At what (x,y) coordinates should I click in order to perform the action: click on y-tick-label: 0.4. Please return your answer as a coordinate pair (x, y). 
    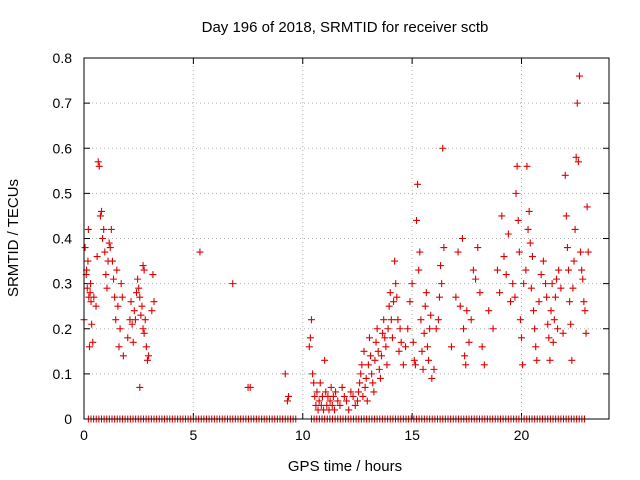
    Looking at the image, I should click on (63, 239).